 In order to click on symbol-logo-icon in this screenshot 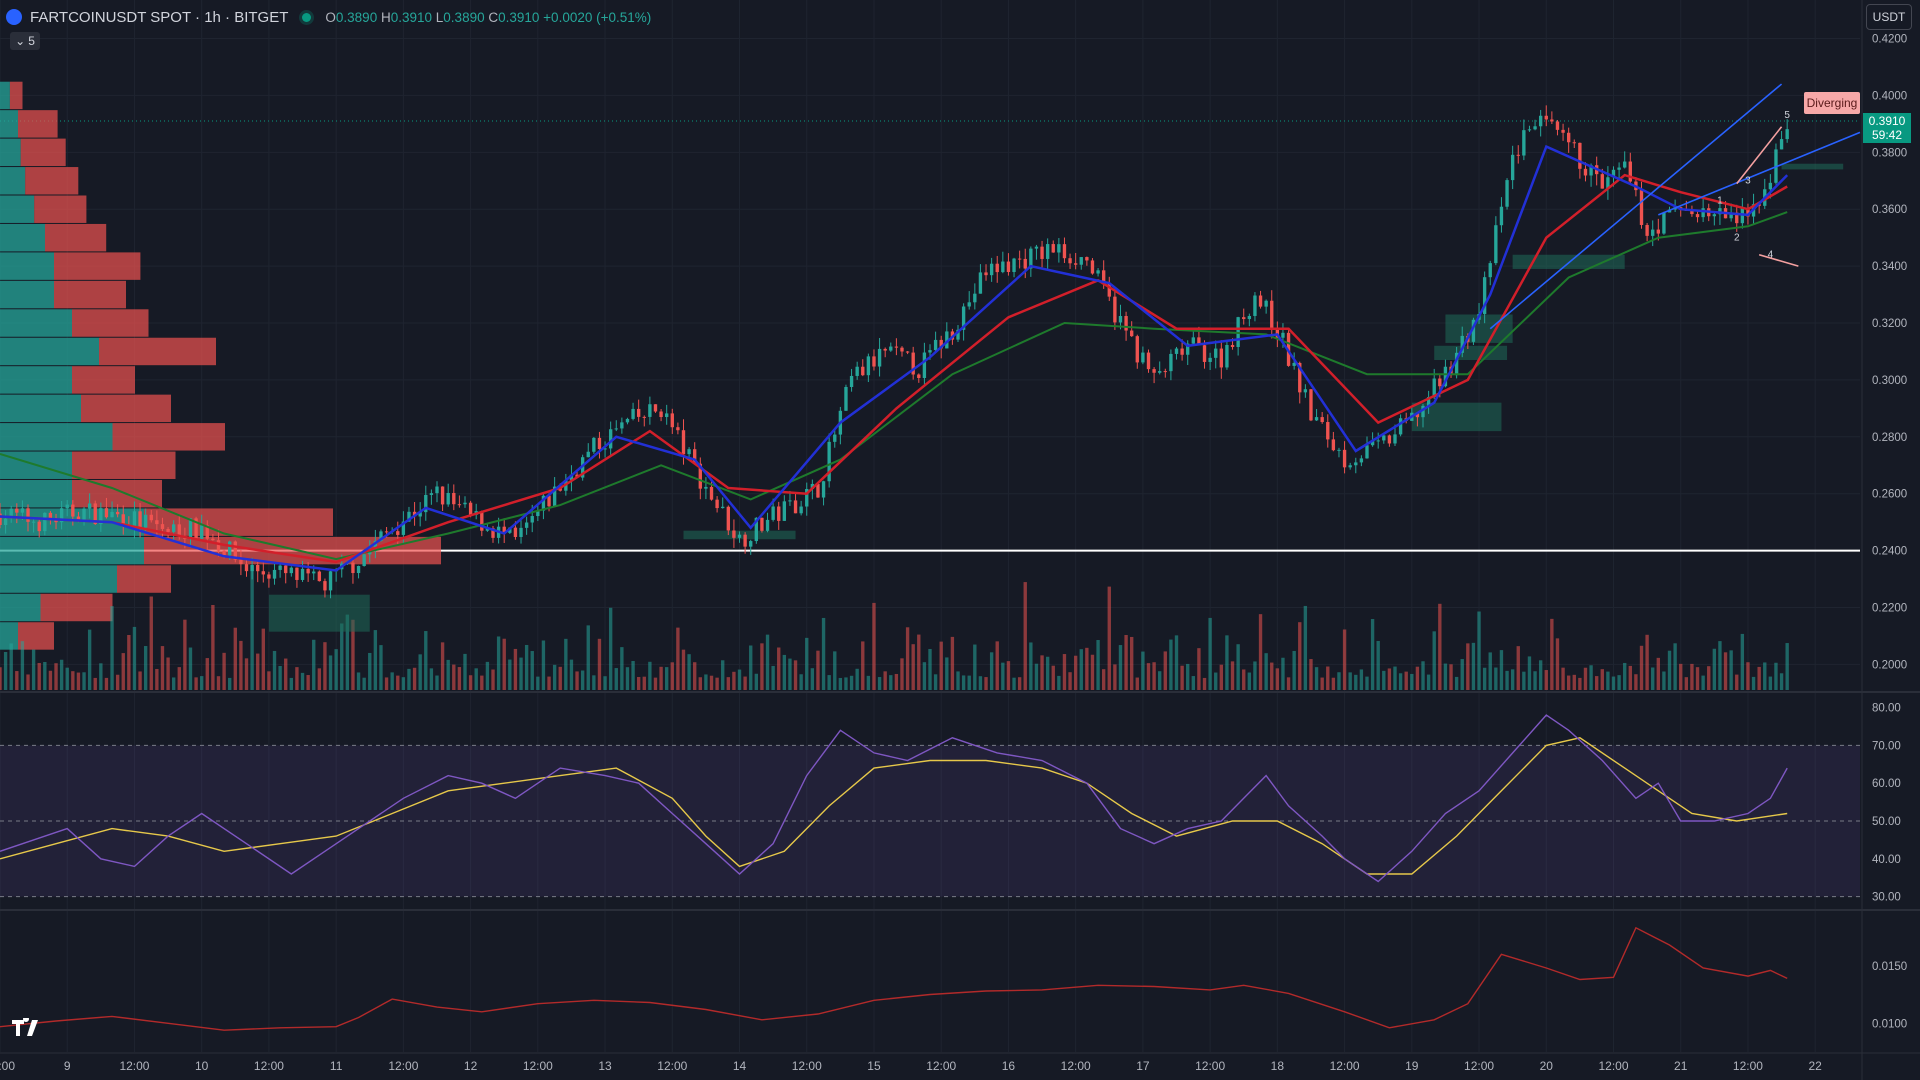, I will do `click(14, 17)`.